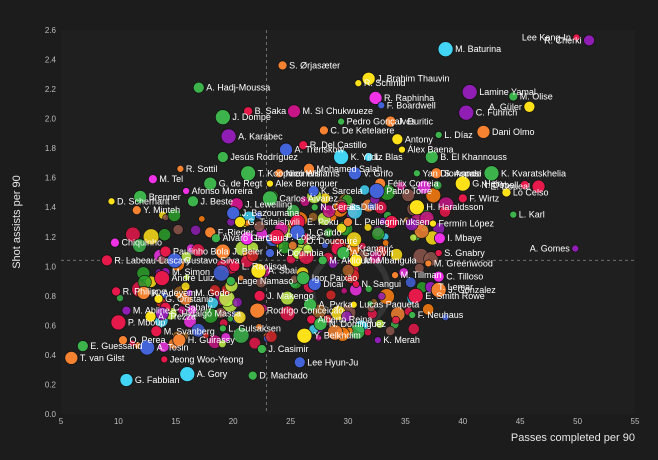  What do you see at coordinates (389, 305) in the screenshot?
I see `point-label: Lucas Paquetá` at bounding box center [389, 305].